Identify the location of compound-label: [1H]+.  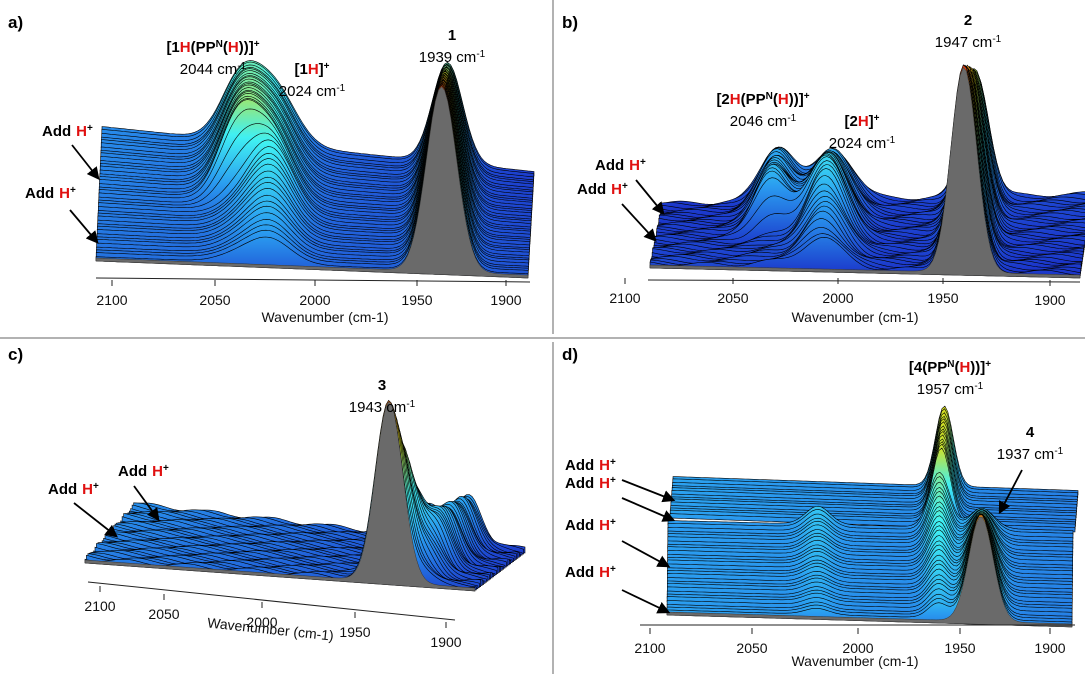
(311, 70).